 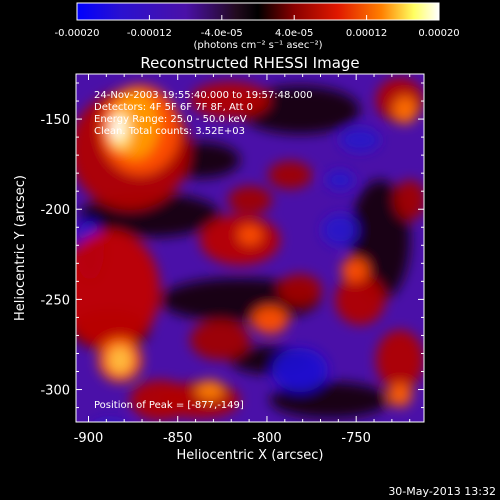 What do you see at coordinates (55, 391) in the screenshot?
I see `y-tick-label: -300` at bounding box center [55, 391].